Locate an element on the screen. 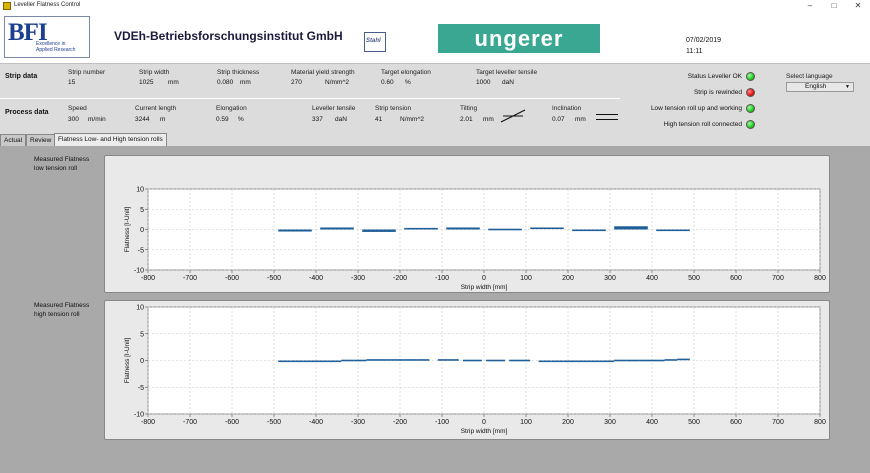 The image size is (870, 473). strip-tension-unit: N/mm^2 is located at coordinates (412, 119).